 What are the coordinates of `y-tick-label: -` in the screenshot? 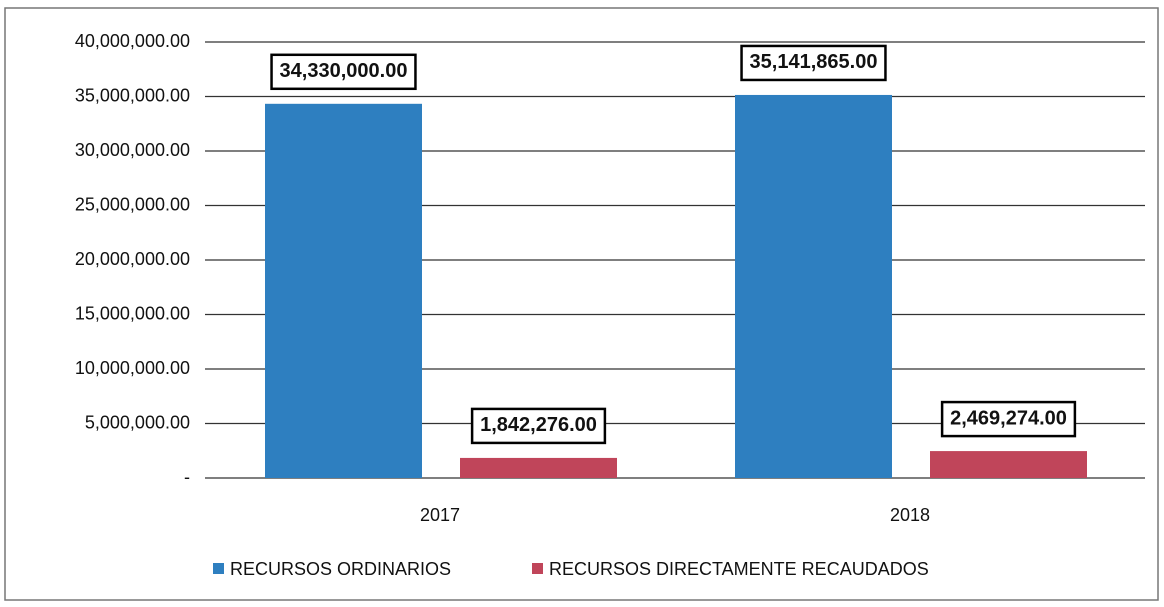 It's located at (187, 477).